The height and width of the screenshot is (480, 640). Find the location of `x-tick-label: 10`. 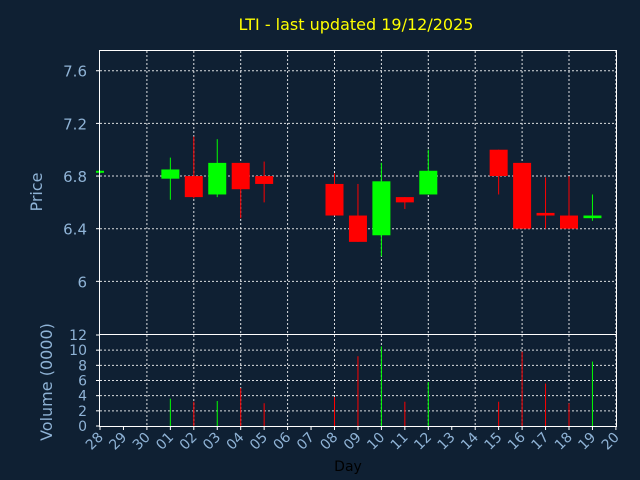

x-tick-label: 10 is located at coordinates (376, 442).